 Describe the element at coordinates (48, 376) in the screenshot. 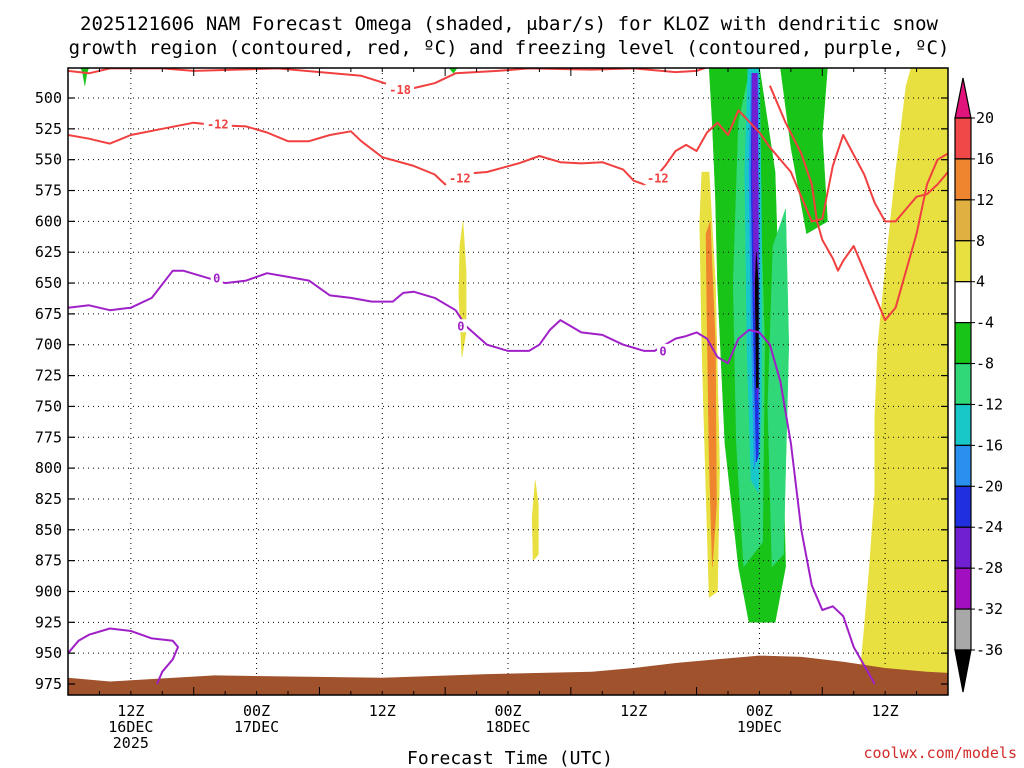

I see `y-tick-label: 725` at that location.